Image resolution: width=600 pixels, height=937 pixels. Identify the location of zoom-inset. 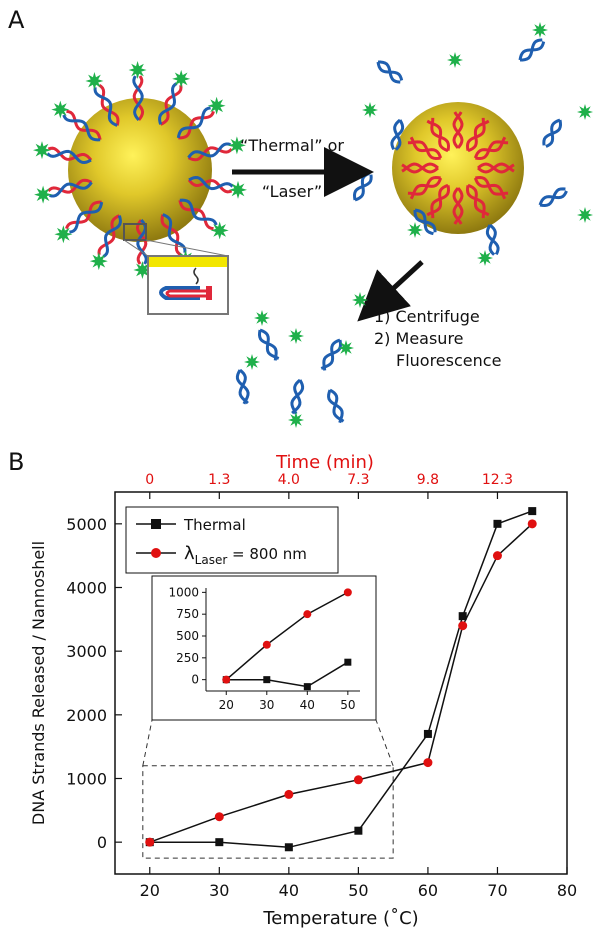
(176, 269).